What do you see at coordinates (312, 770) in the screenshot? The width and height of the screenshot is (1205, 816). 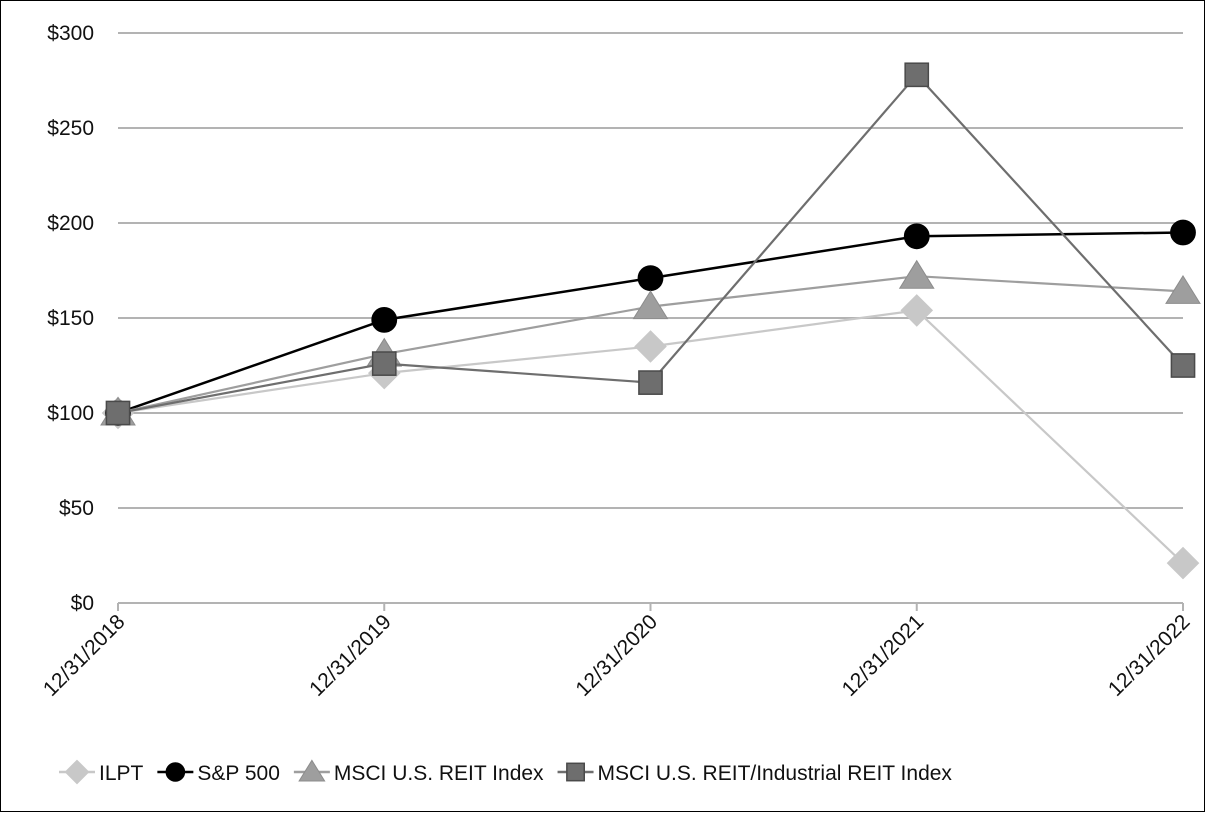 I see `legend-marker-triangle` at bounding box center [312, 770].